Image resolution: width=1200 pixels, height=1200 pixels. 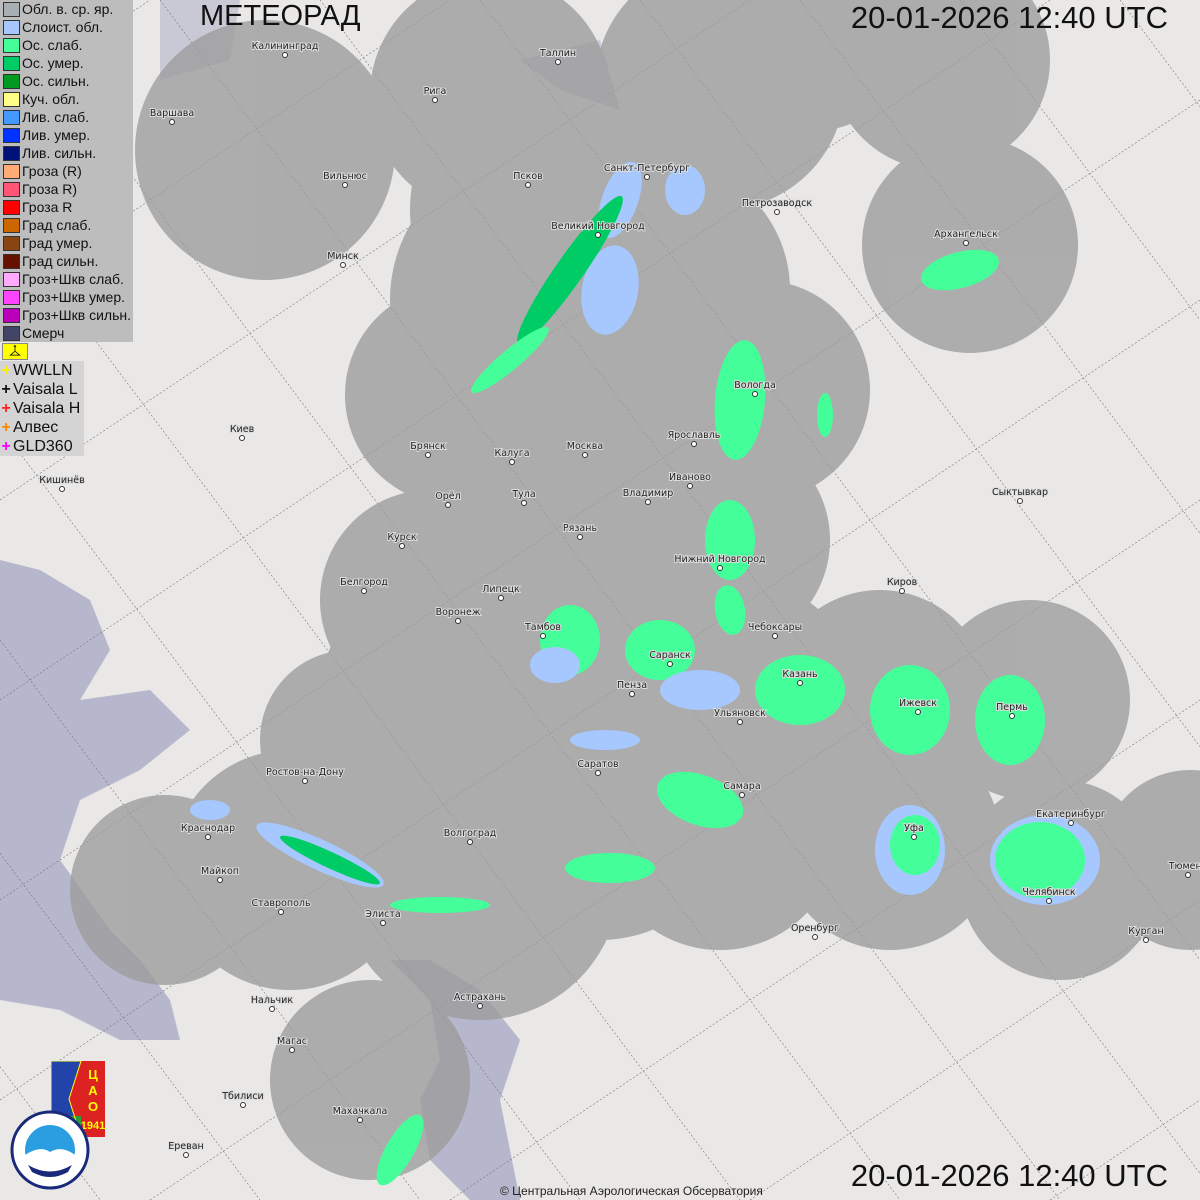 What do you see at coordinates (345, 179) in the screenshot?
I see `city-marker: Вильнюс` at bounding box center [345, 179].